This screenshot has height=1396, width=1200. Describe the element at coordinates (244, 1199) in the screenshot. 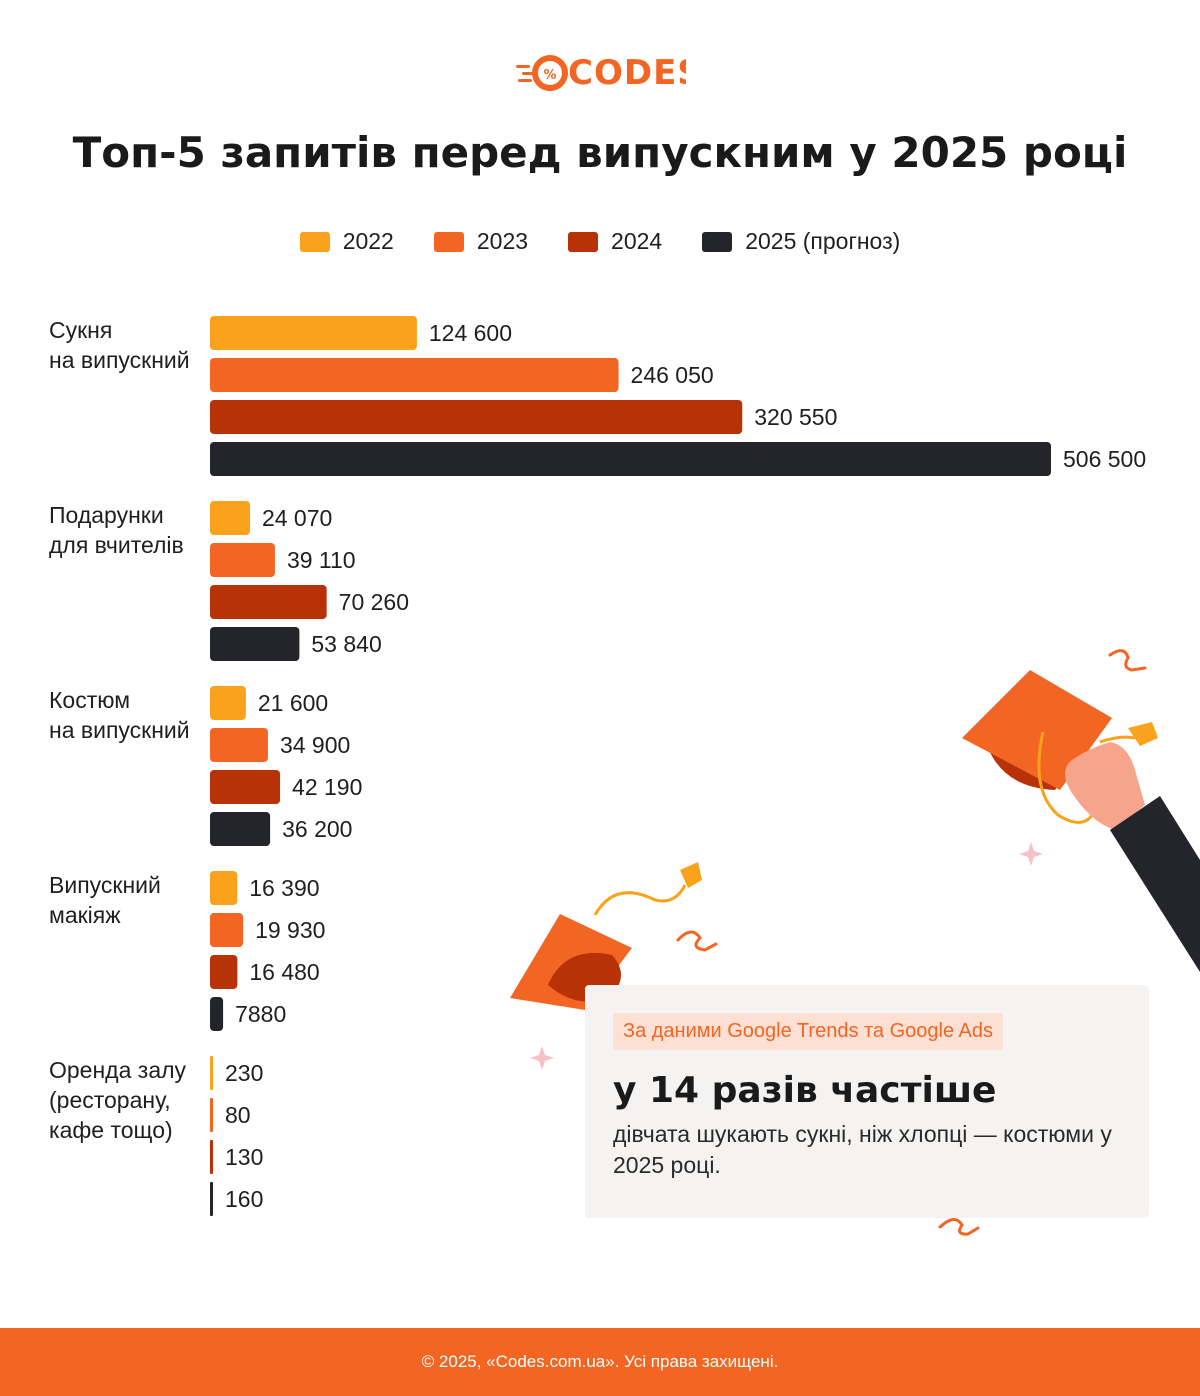

I see `data-label-2025: 160` at that location.